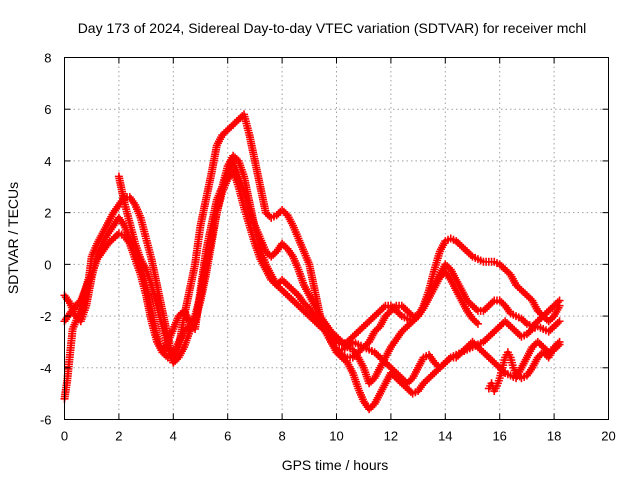  I want to click on y-tick-label: 0, so click(47, 264).